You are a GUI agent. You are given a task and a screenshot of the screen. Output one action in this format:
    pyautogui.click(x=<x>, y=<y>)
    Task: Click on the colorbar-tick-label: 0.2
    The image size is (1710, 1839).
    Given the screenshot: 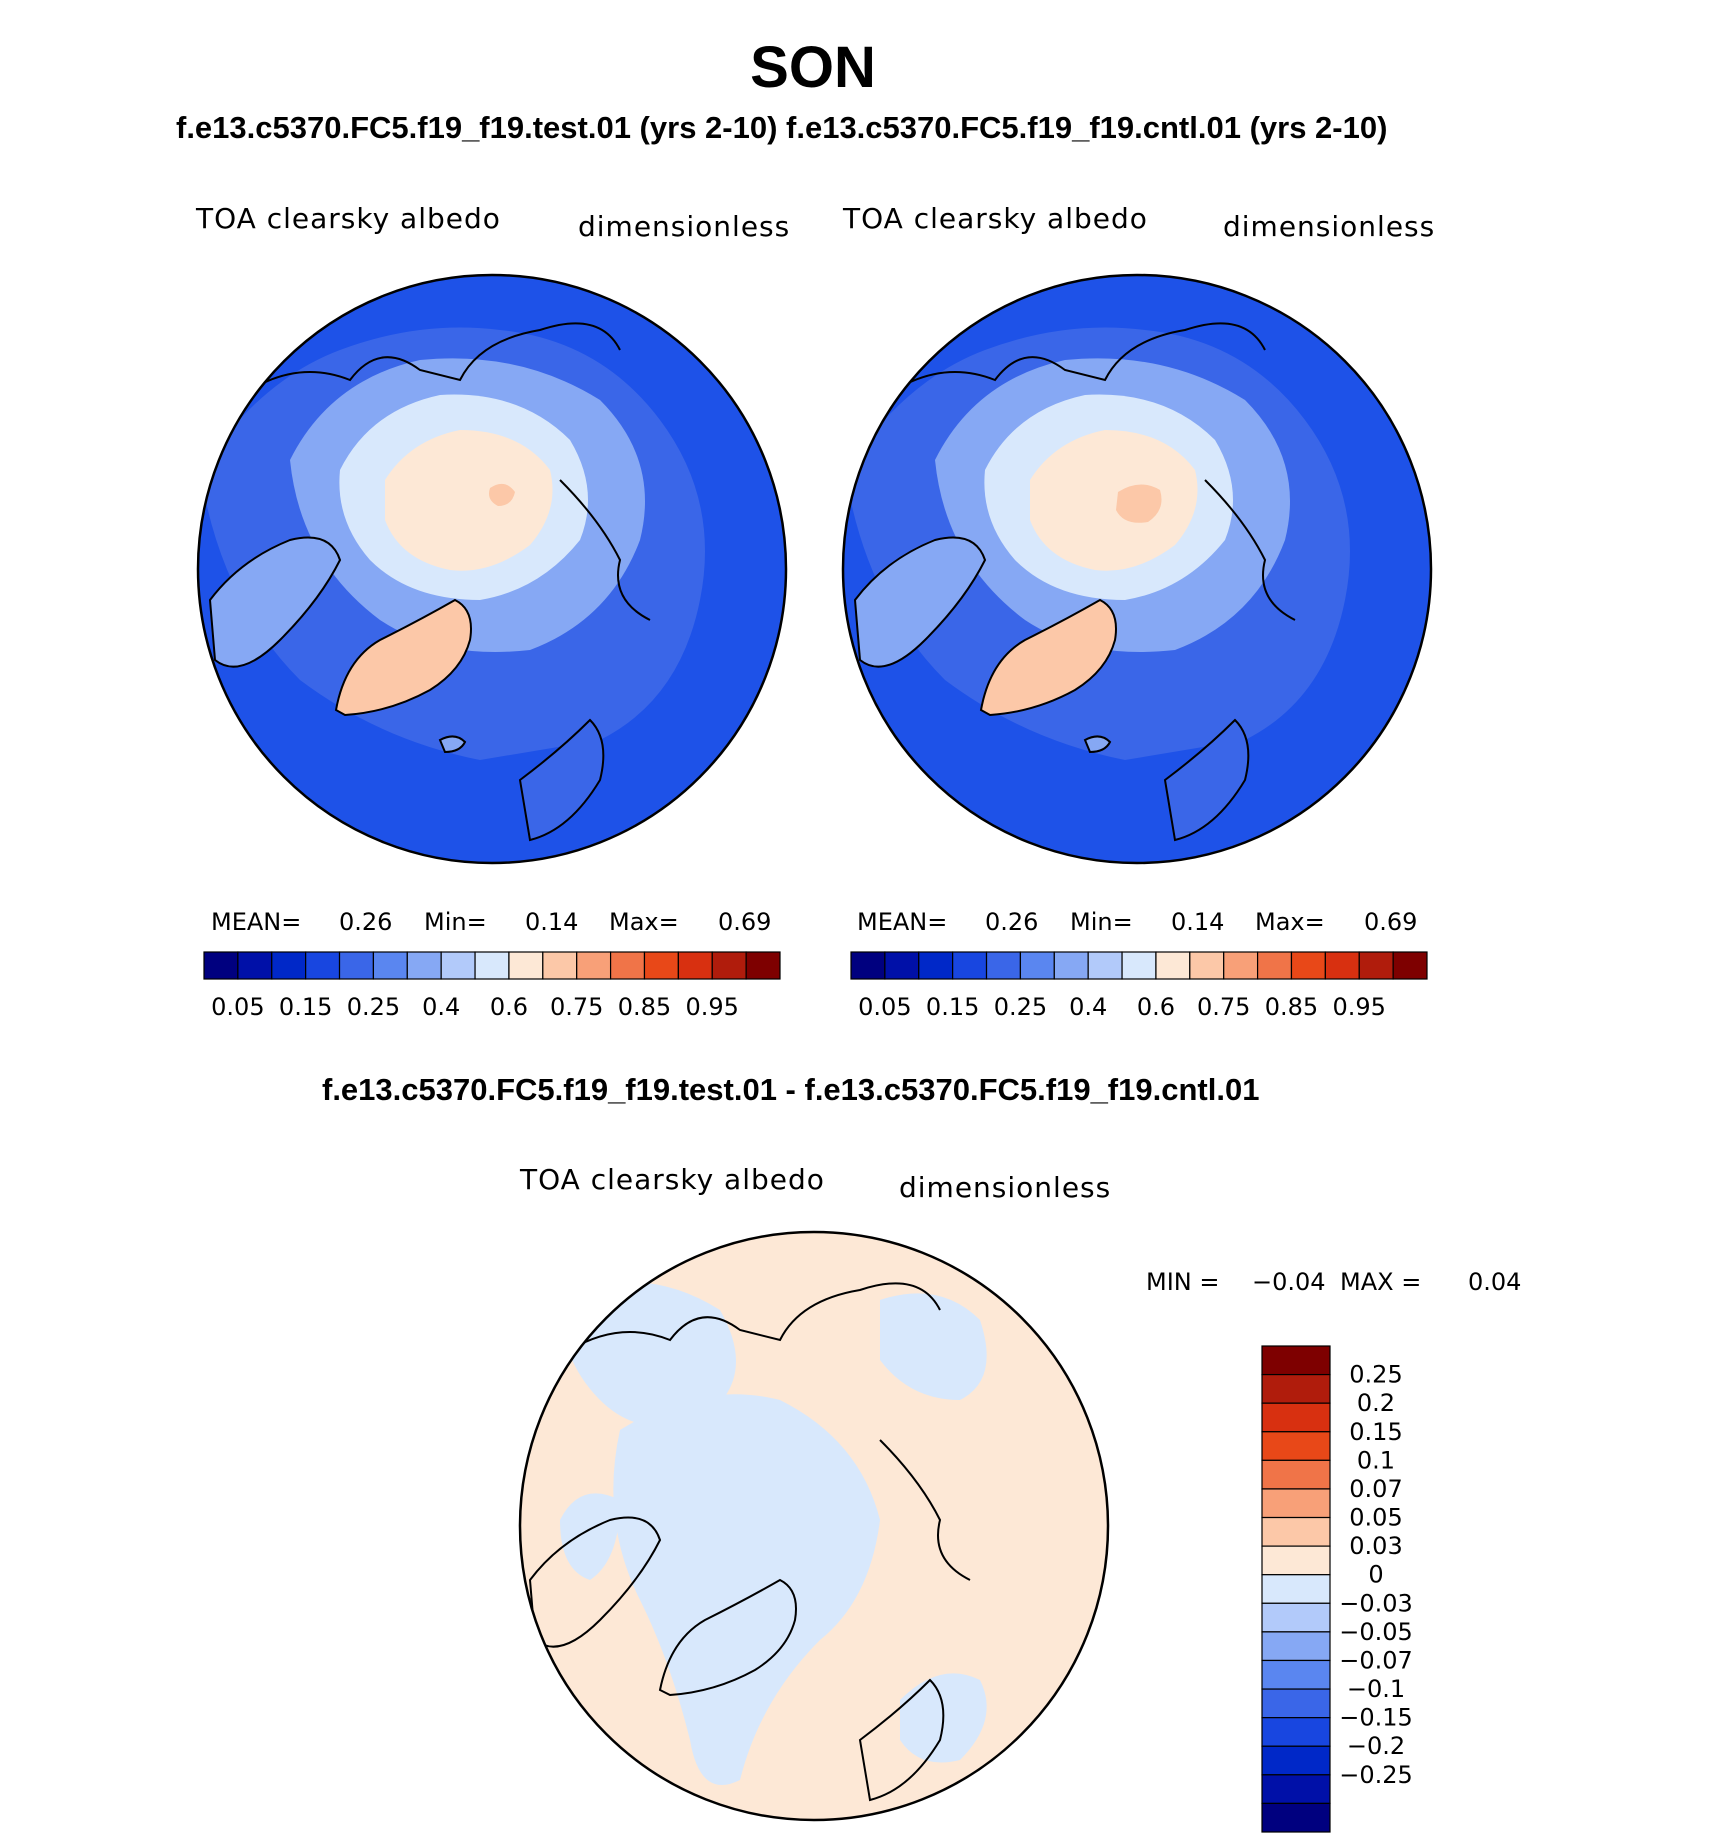 What is the action you would take?
    pyautogui.click(x=1376, y=1403)
    